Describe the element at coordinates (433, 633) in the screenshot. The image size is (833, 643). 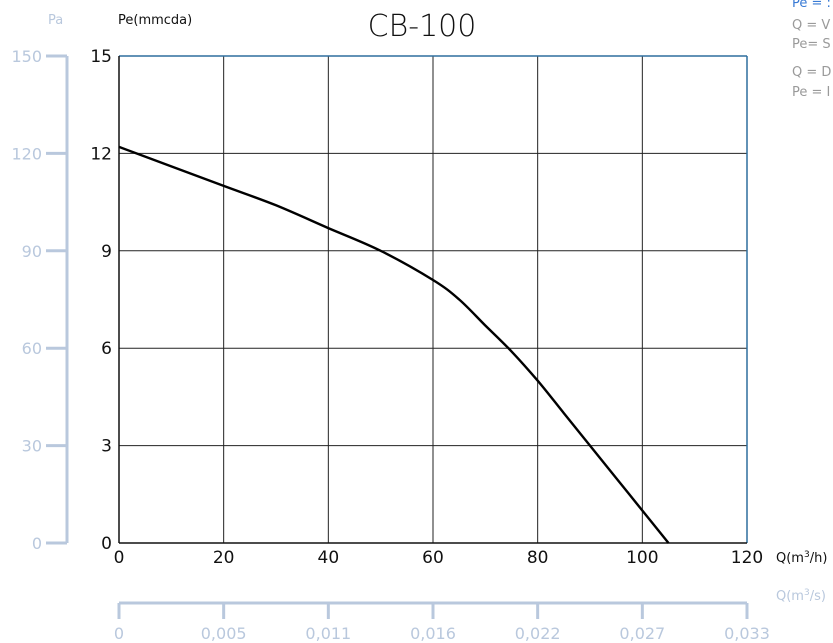
I see `secondary-x-tick-label: 0,016` at that location.